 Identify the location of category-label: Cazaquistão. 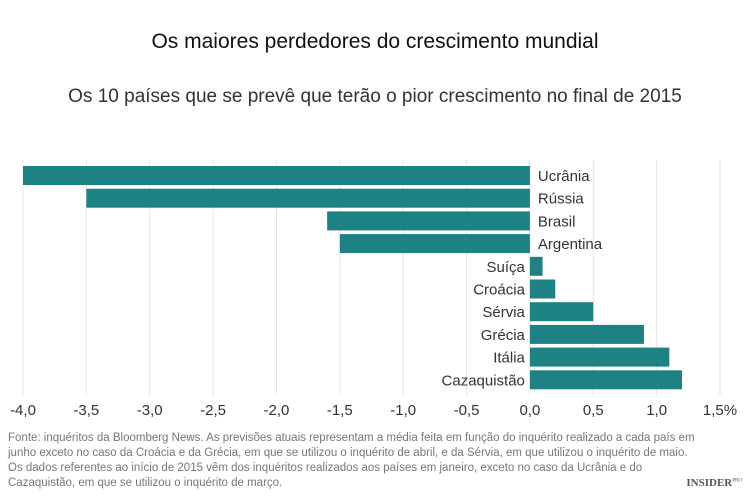
(483, 380).